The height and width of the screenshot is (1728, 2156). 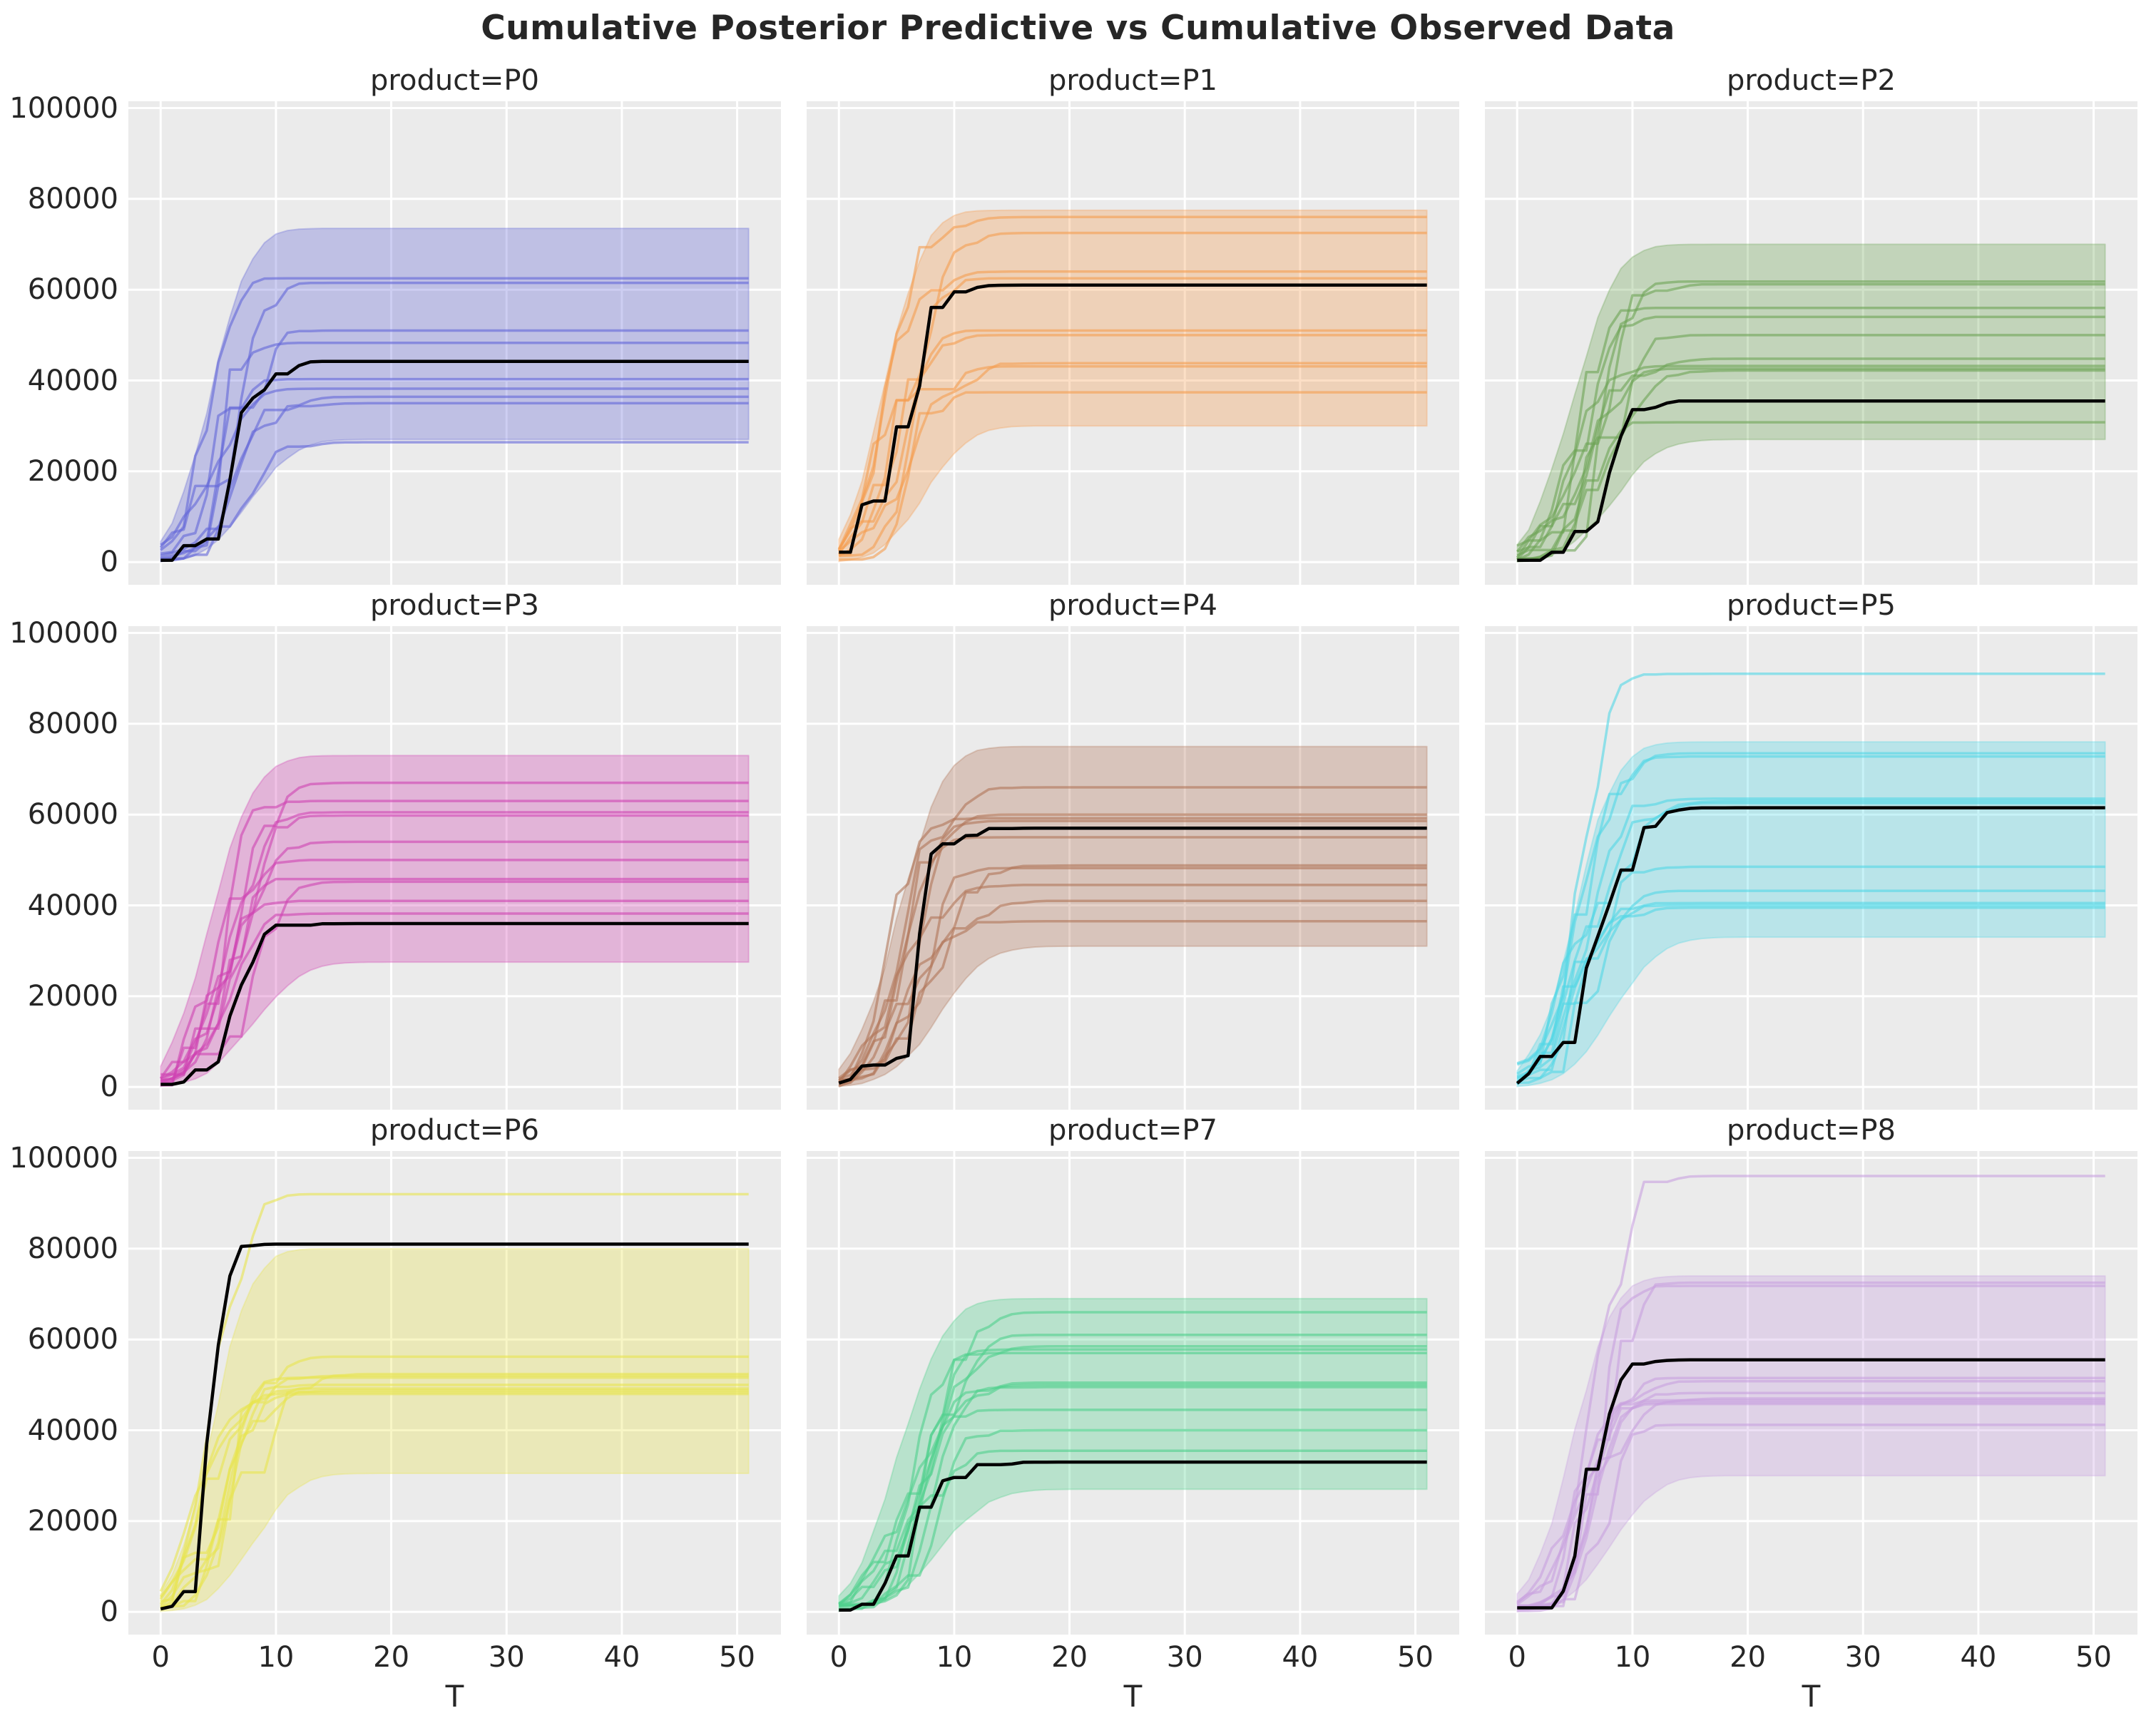 I want to click on plot-area-P5, so click(x=1811, y=868).